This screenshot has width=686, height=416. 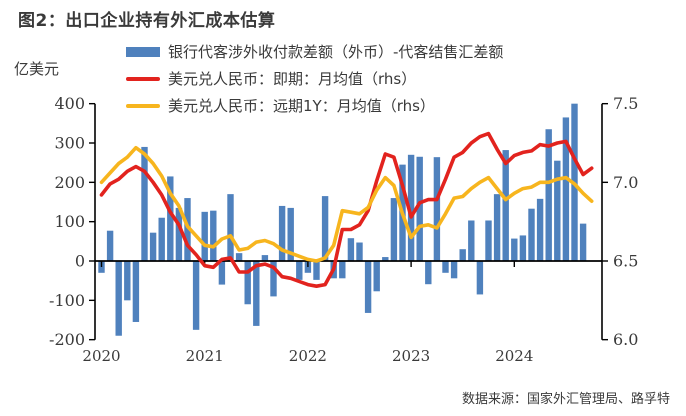 I want to click on chart-title: 图2：出口企业持有外汇成本估算, so click(x=147, y=21).